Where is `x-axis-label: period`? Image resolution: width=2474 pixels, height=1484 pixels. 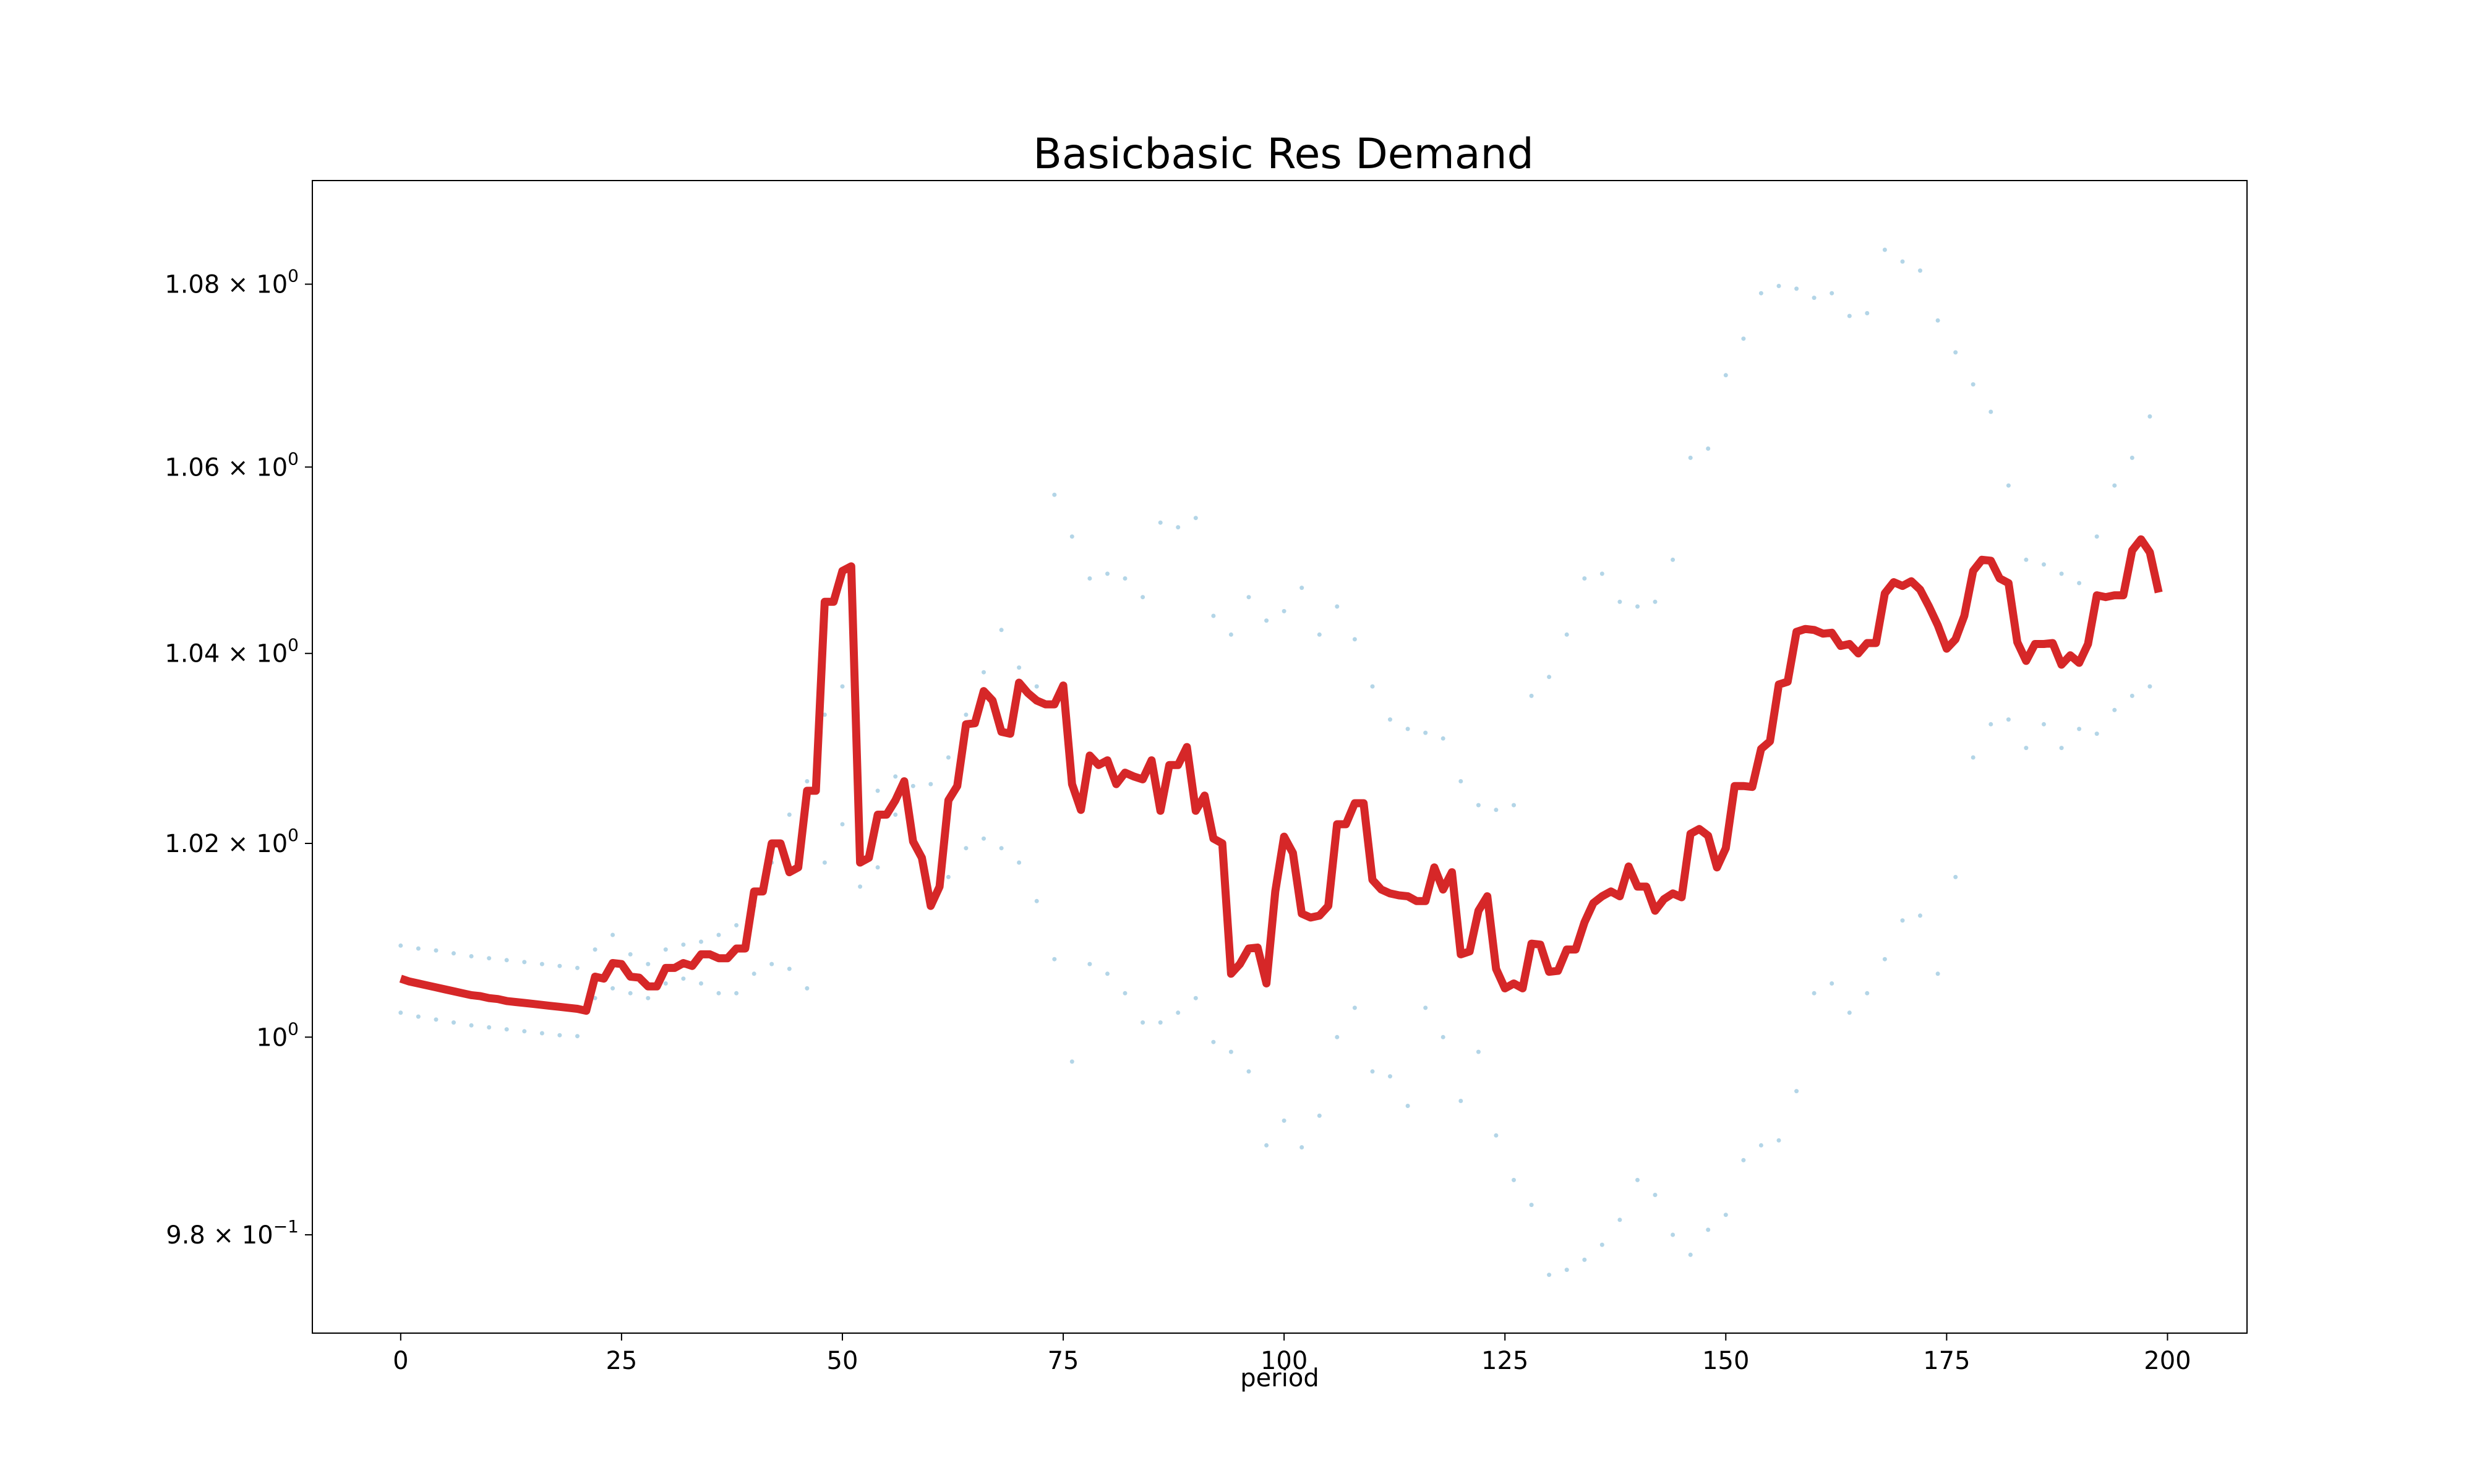 x-axis-label: period is located at coordinates (1279, 1378).